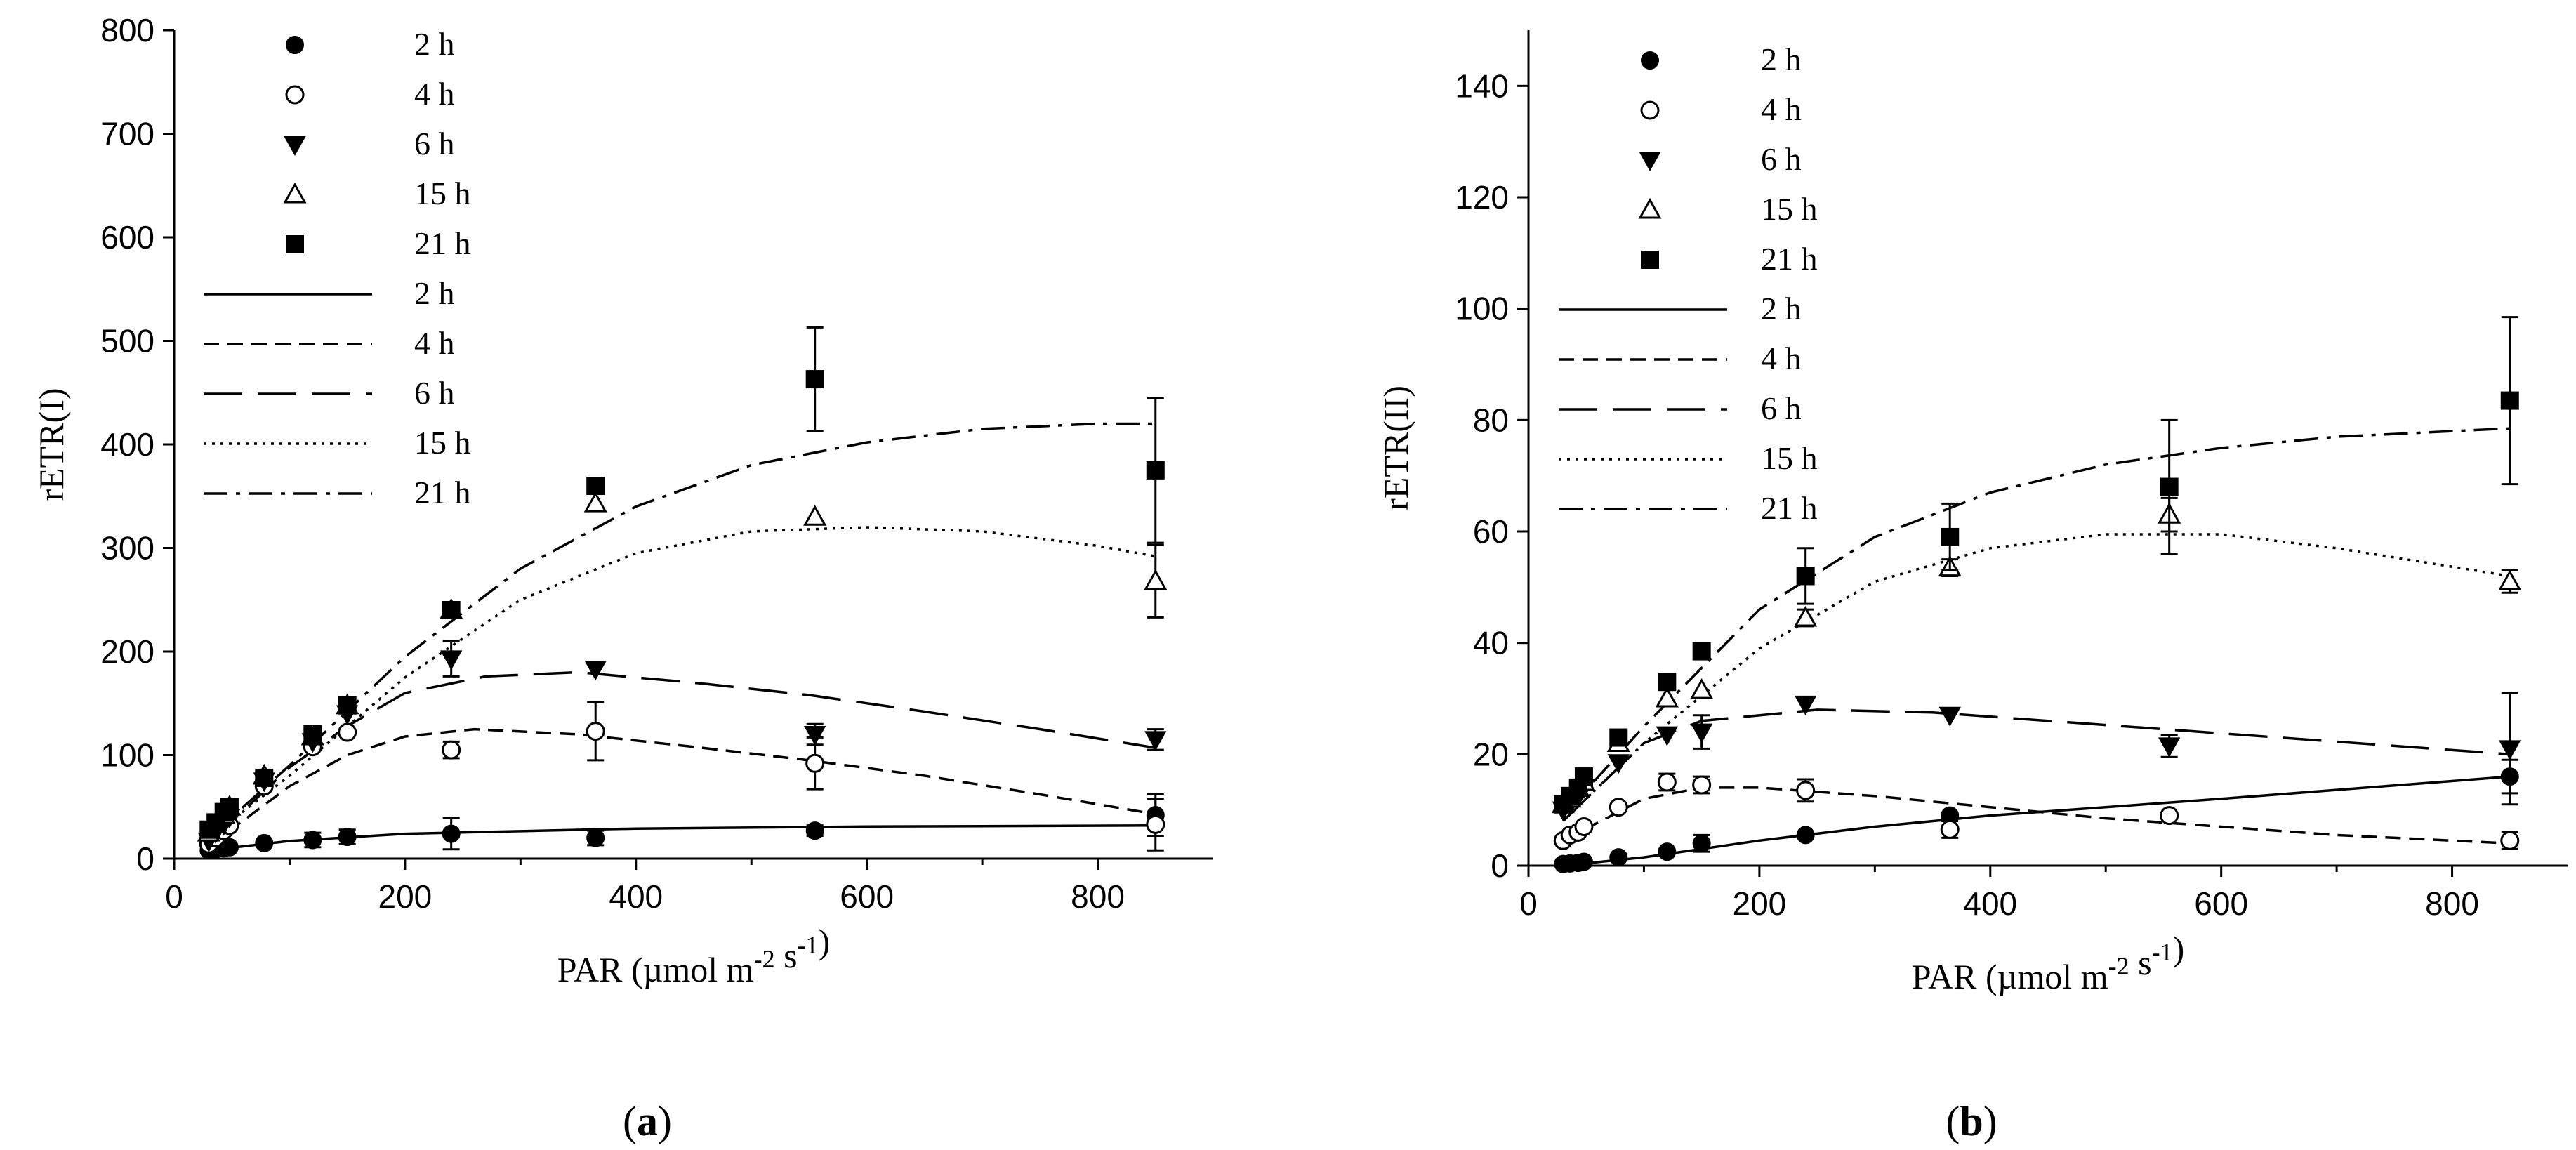  Describe the element at coordinates (145, 858) in the screenshot. I see `y-tick-label: 0` at that location.